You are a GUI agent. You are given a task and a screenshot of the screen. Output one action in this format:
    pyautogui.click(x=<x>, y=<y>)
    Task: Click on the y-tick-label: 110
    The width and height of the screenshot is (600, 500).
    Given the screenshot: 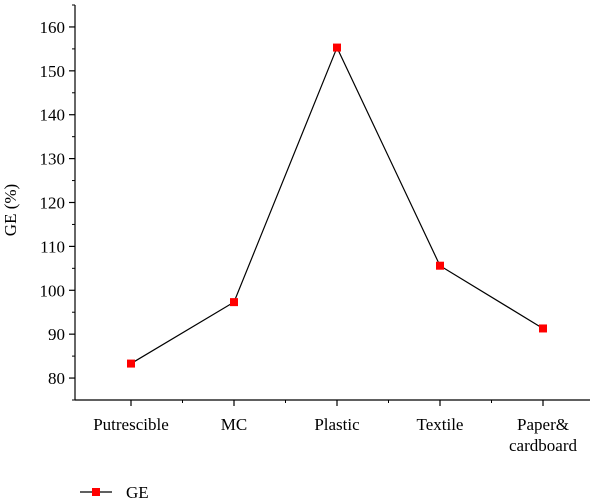 What is the action you would take?
    pyautogui.click(x=52, y=246)
    